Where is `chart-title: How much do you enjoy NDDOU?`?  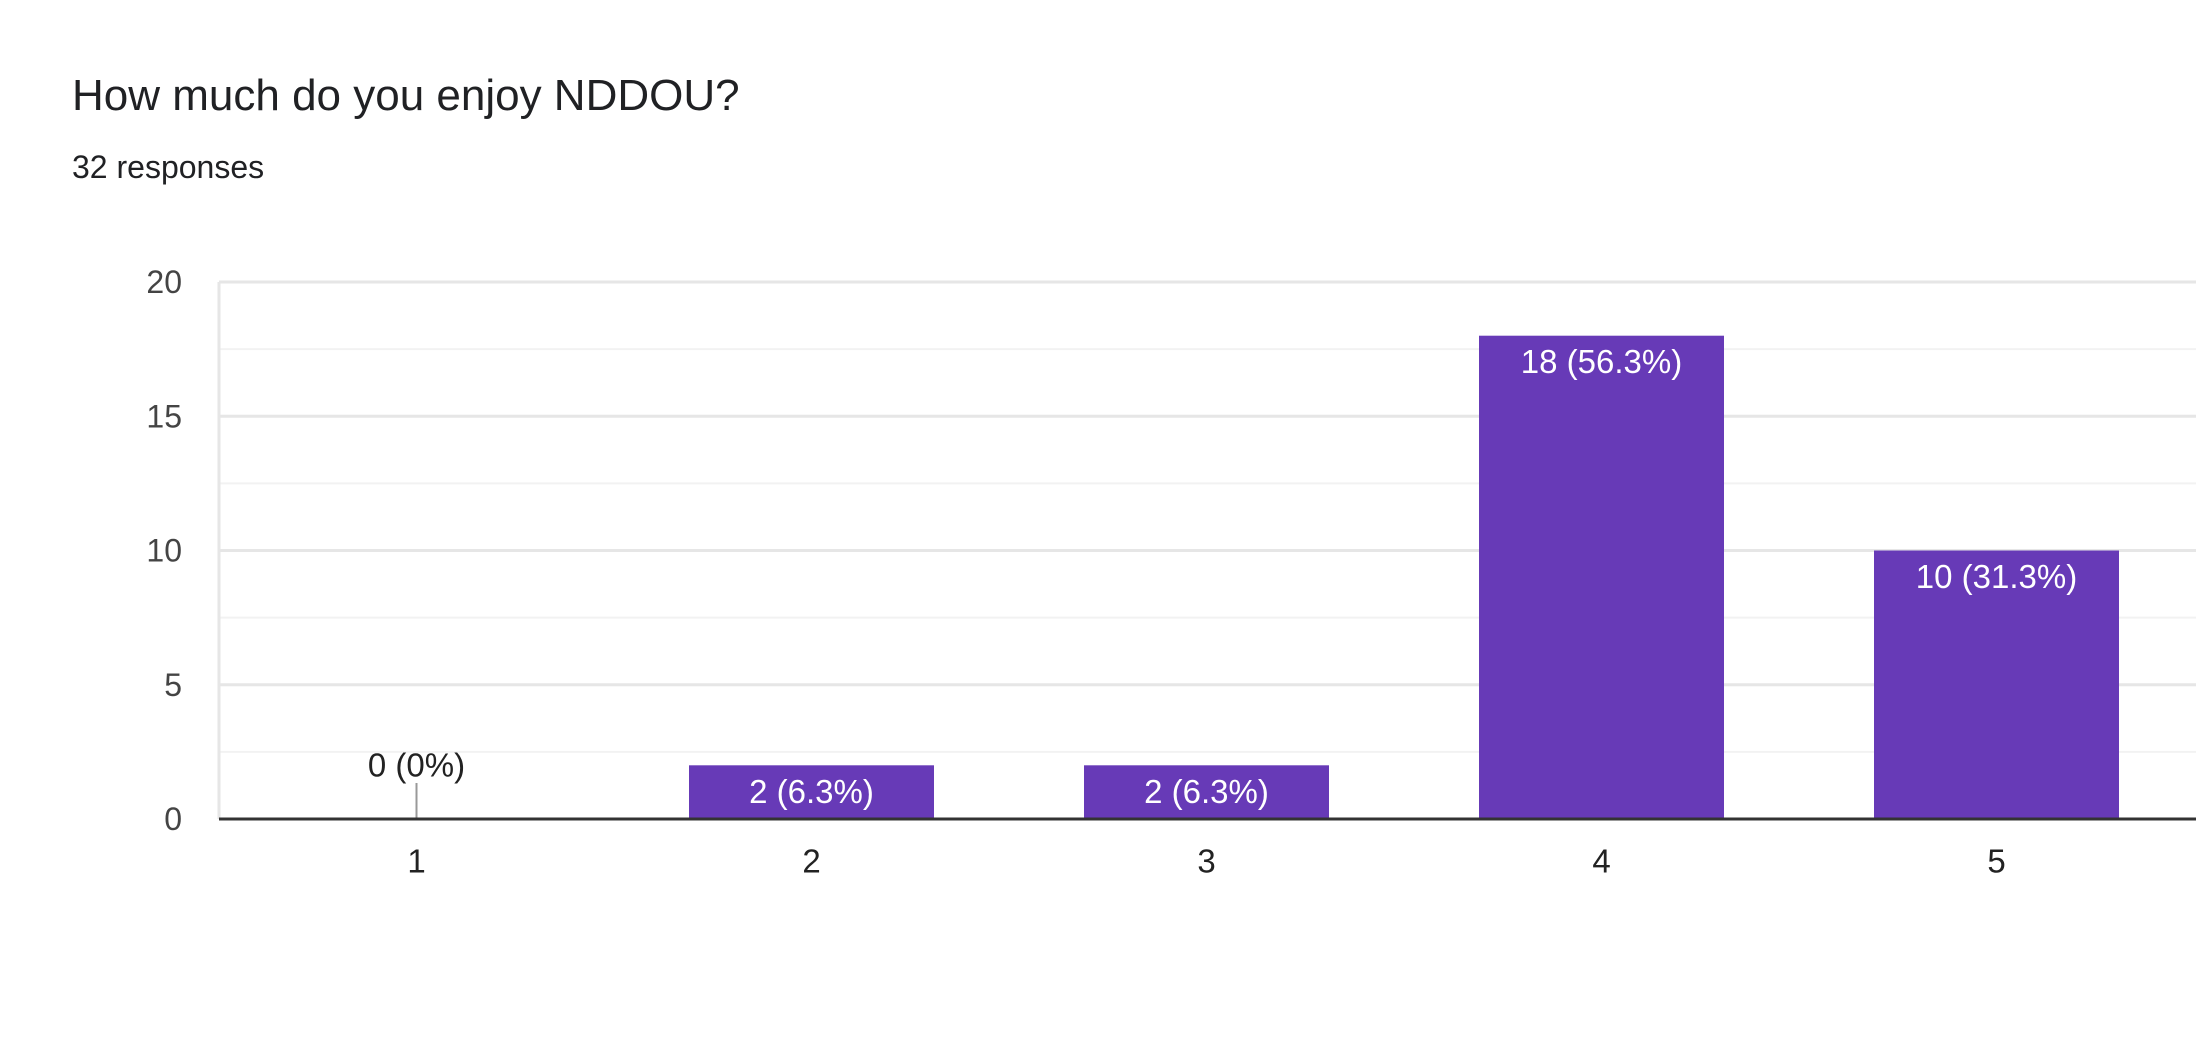
chart-title: How much do you enjoy NDDOU? is located at coordinates (406, 95).